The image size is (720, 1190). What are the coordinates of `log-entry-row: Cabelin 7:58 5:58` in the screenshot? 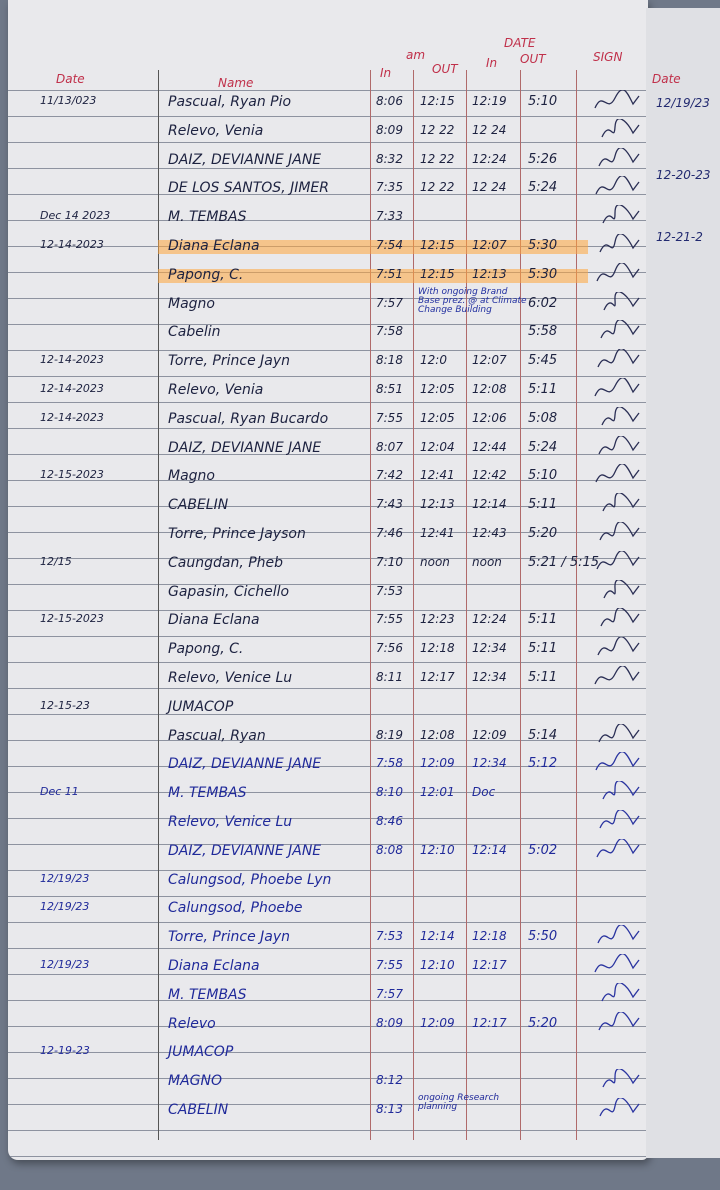 It's located at (328, 332).